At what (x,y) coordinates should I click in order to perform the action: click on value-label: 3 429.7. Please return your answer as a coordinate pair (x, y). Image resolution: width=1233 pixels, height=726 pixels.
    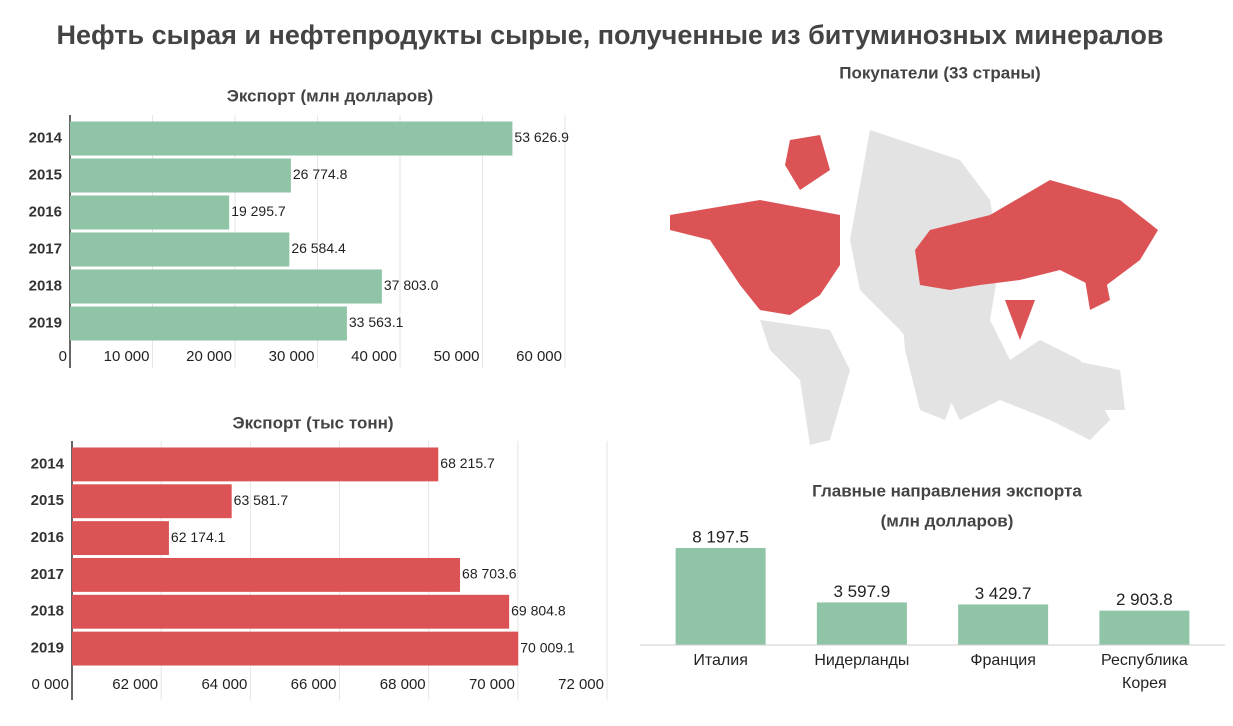
    Looking at the image, I should click on (1003, 593).